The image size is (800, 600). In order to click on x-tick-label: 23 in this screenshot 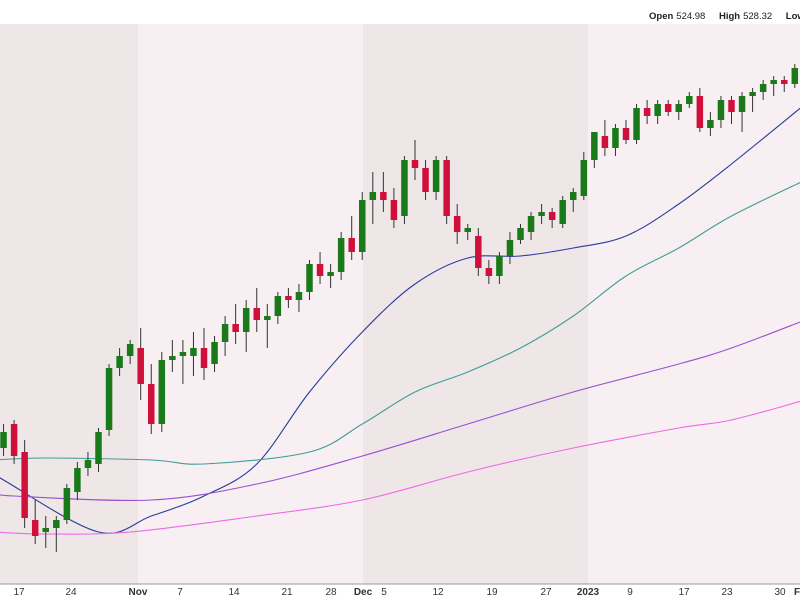, I will do `click(727, 592)`.